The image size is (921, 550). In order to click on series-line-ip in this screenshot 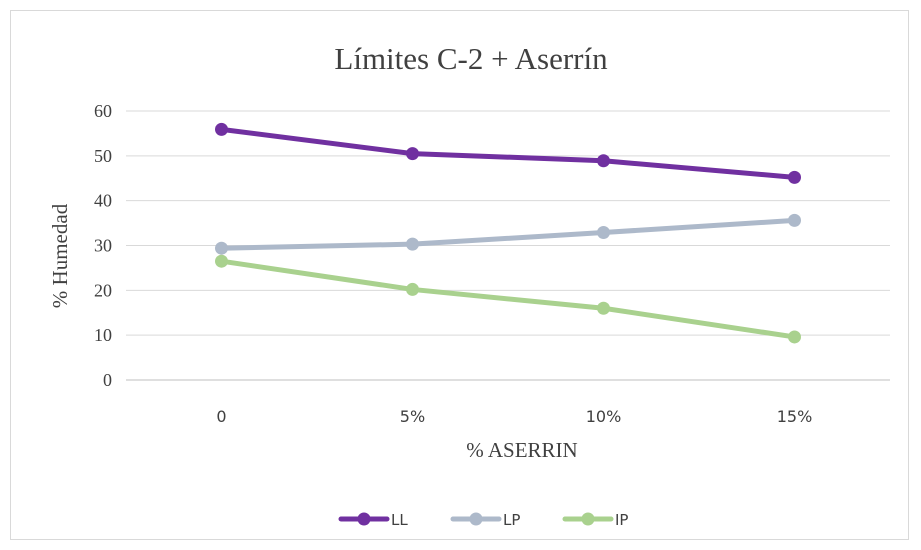, I will do `click(508, 299)`.